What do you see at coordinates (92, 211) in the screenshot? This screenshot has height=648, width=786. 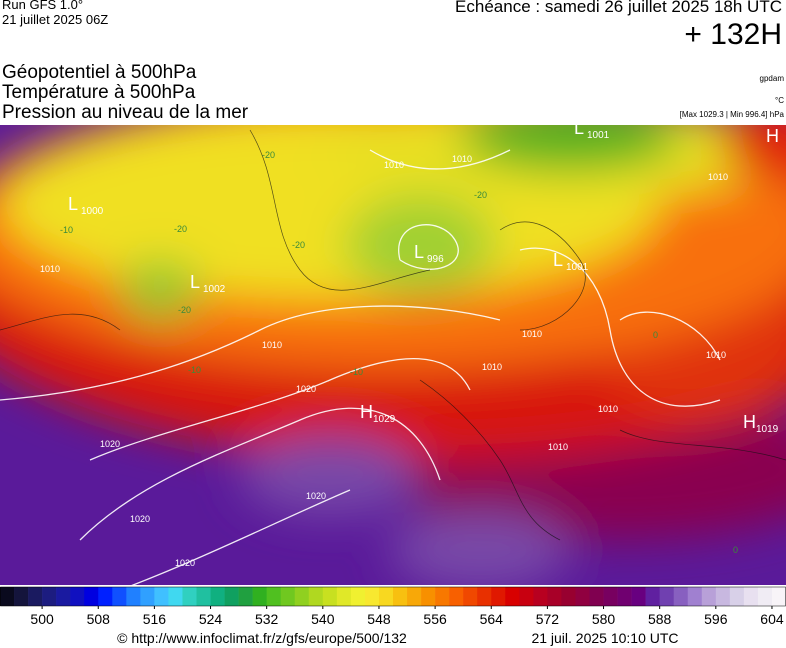 I see `center-pressure: 1000` at bounding box center [92, 211].